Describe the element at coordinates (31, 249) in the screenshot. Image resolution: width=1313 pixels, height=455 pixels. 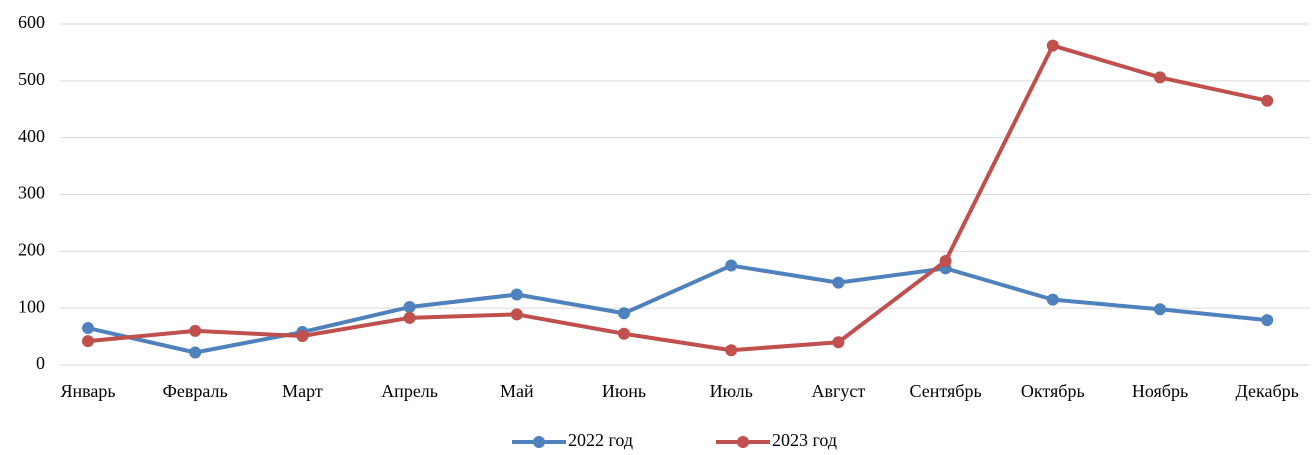
I see `y-tick-label: 200` at that location.